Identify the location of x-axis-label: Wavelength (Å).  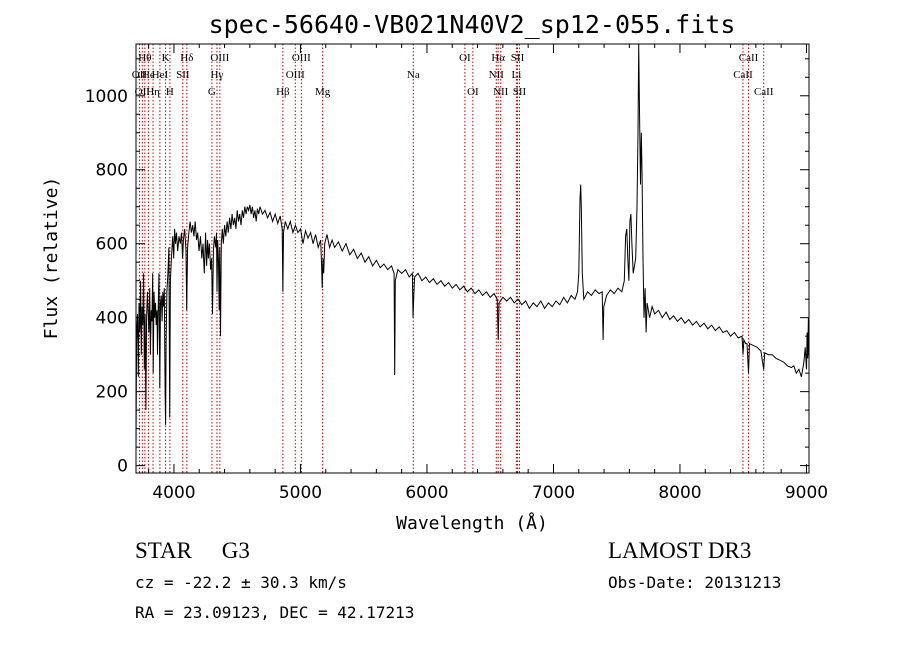
(472, 523).